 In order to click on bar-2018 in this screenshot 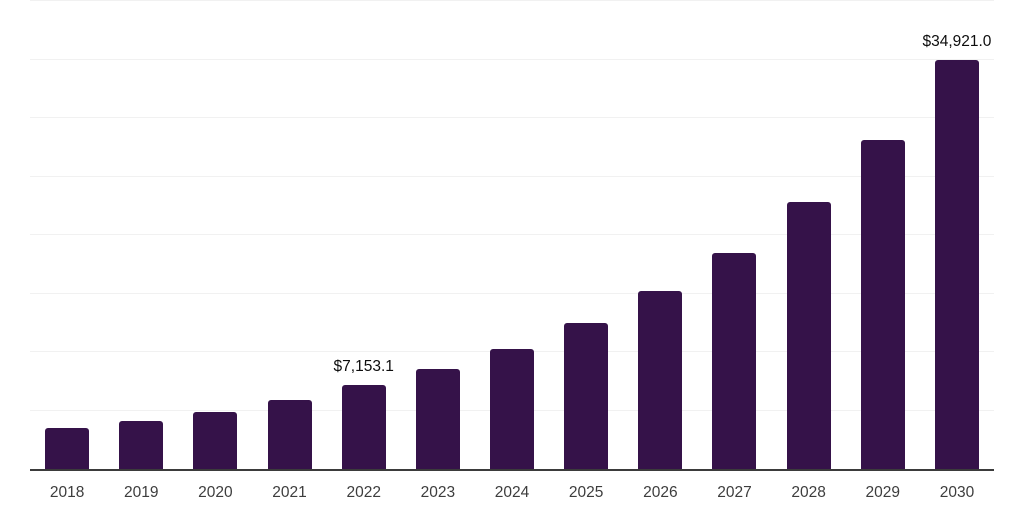, I will do `click(67, 448)`.